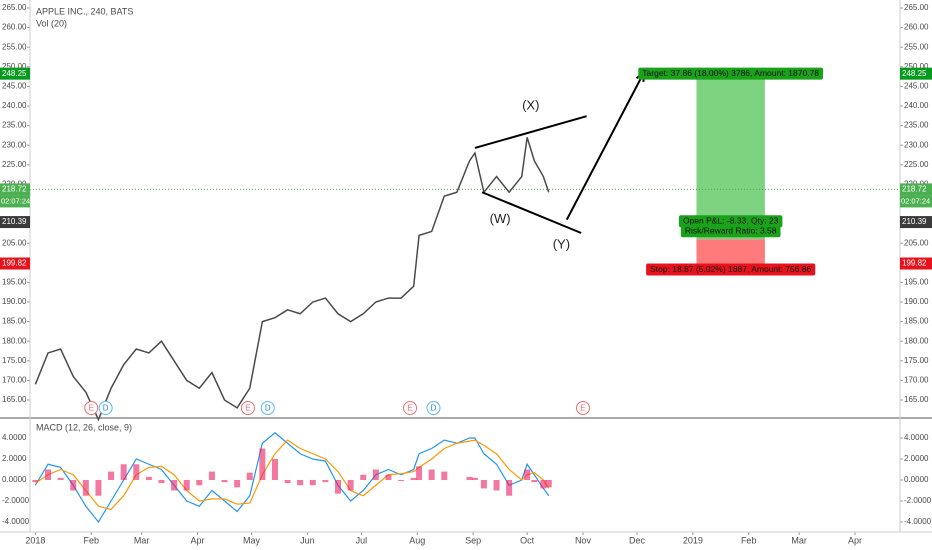 Image resolution: width=932 pixels, height=550 pixels. Describe the element at coordinates (84, 11) in the screenshot. I see `chart-title: APPLE INC., 240, BATS` at that location.